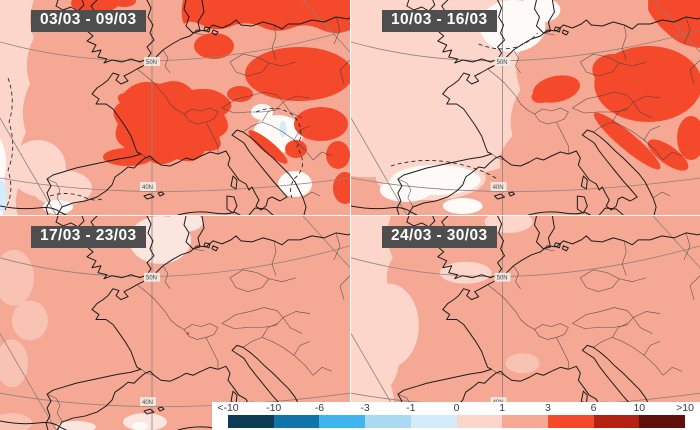  Describe the element at coordinates (593, 408) in the screenshot. I see `tick-label: 6` at that location.